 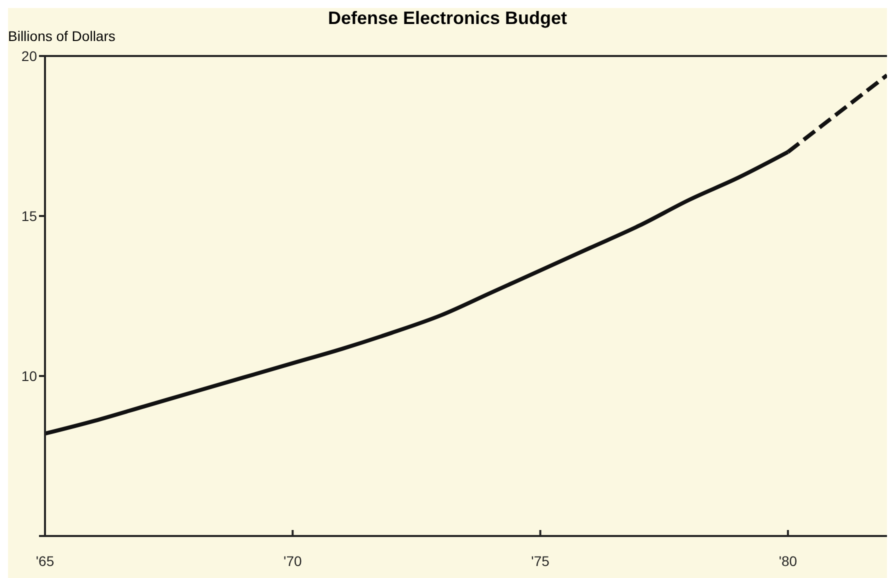 What do you see at coordinates (62, 36) in the screenshot?
I see `y-axis-title: Billions of Dollars` at bounding box center [62, 36].